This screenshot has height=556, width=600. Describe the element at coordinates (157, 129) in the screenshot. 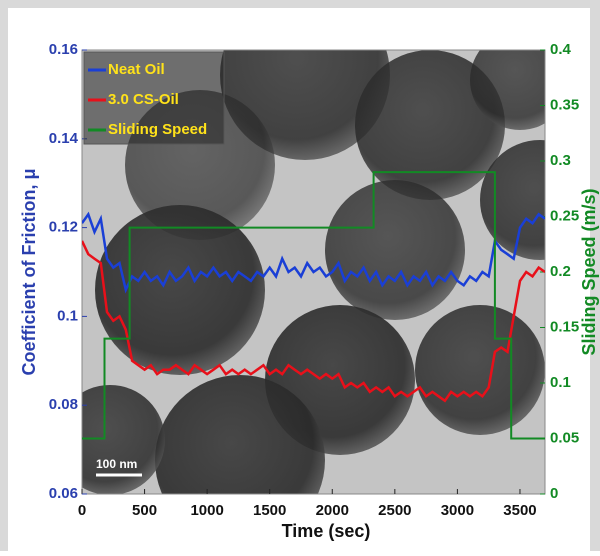

I see `legend-label: Sliding Speed` at that location.